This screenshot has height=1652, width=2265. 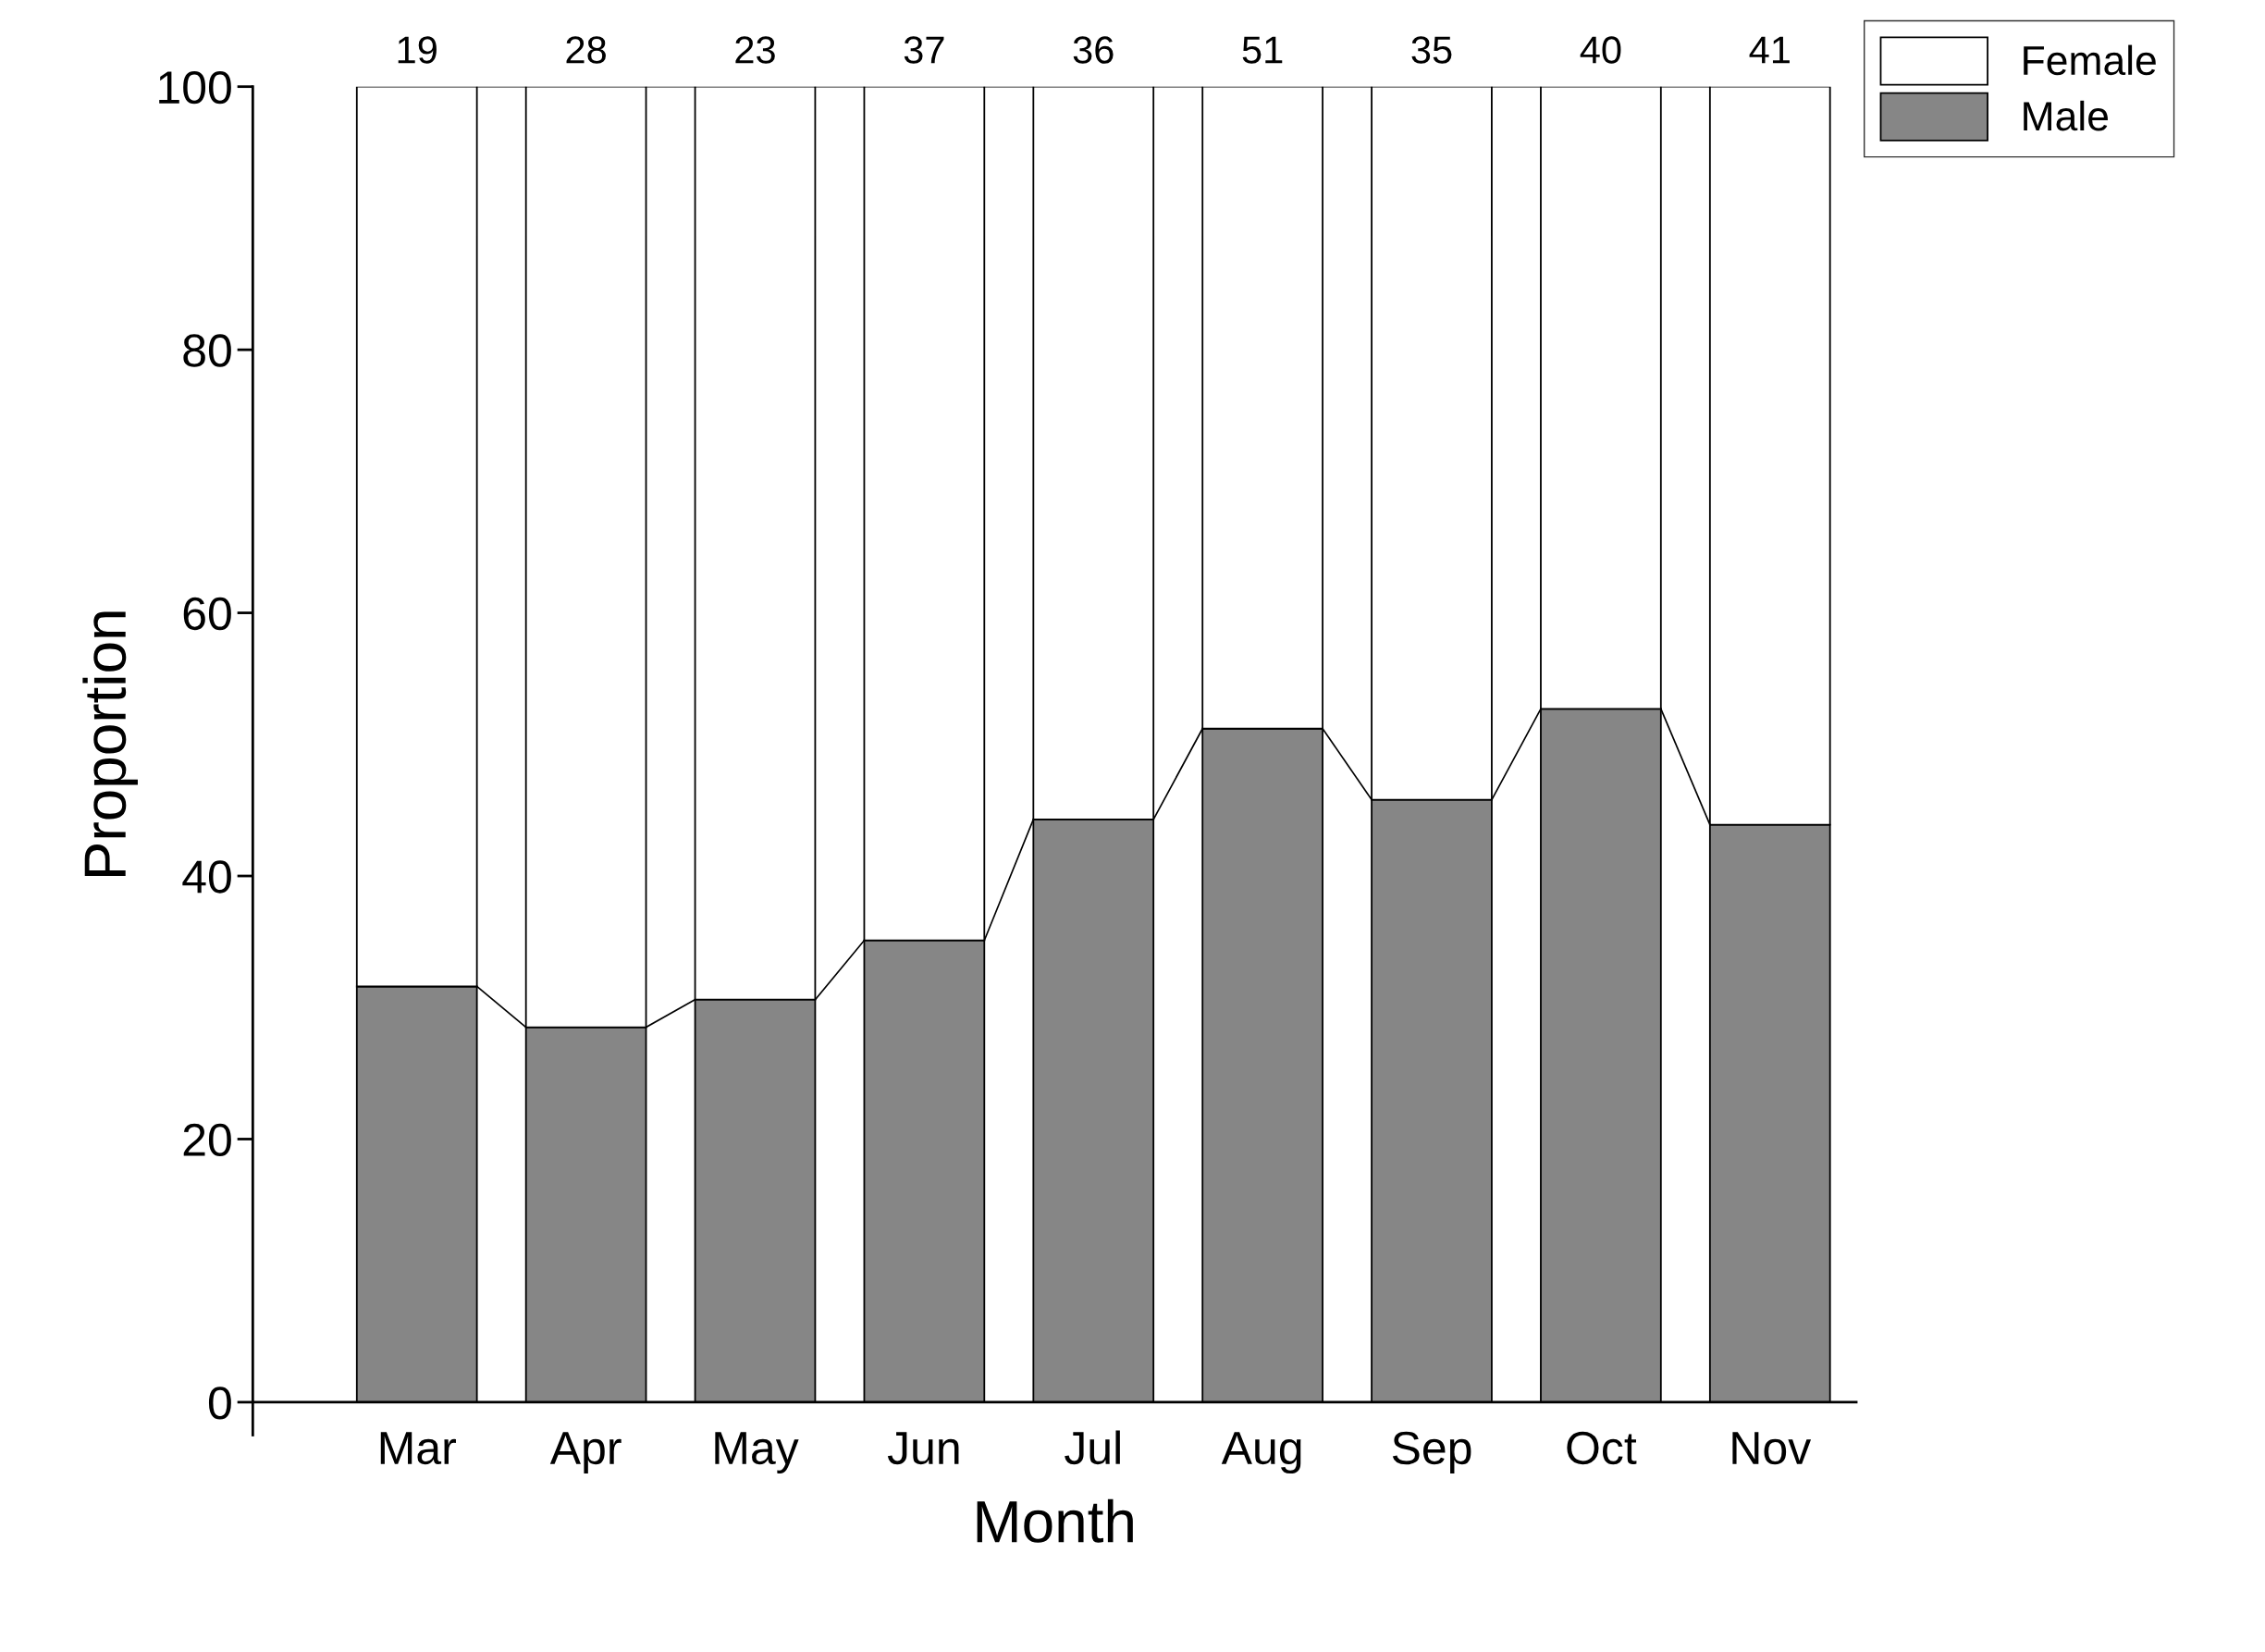 I want to click on y-tick-label: 80, so click(x=207, y=350).